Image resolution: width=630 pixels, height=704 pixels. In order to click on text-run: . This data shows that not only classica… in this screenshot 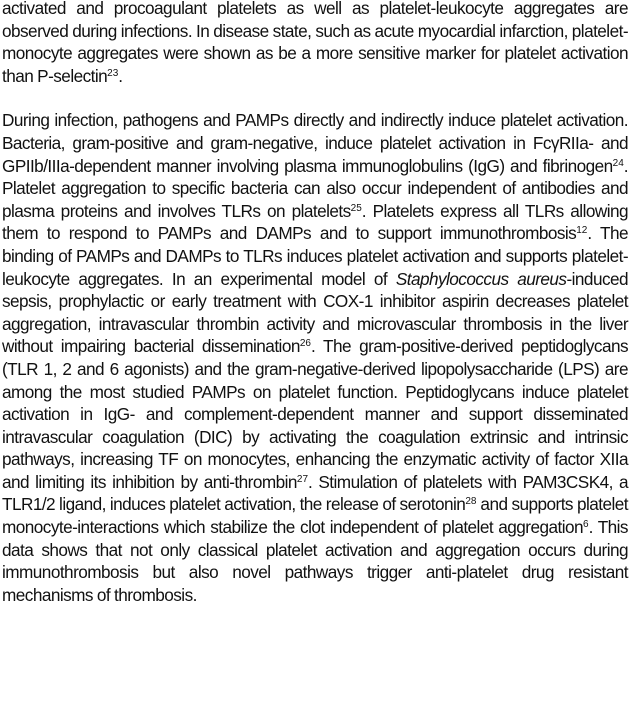, I will do `click(315, 561)`.